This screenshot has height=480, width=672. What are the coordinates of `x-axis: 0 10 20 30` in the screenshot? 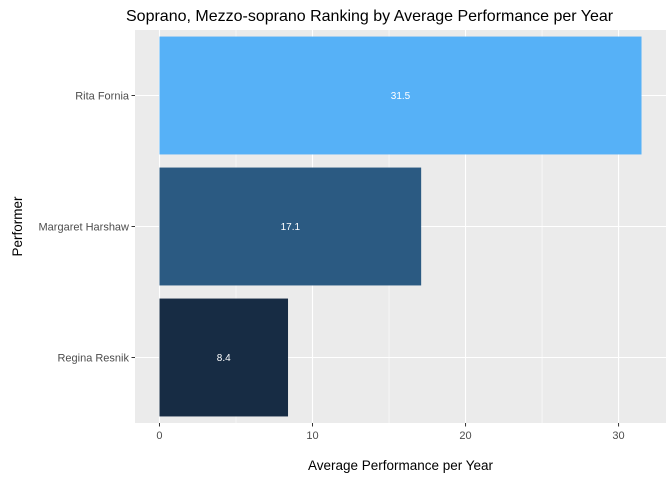 It's located at (390, 432).